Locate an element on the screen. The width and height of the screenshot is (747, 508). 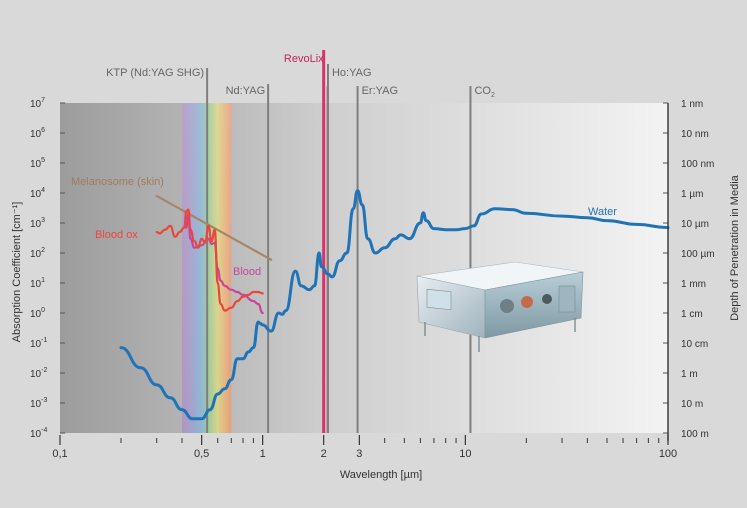
y-right-tick-label-8: 10 cm is located at coordinates (694, 344).